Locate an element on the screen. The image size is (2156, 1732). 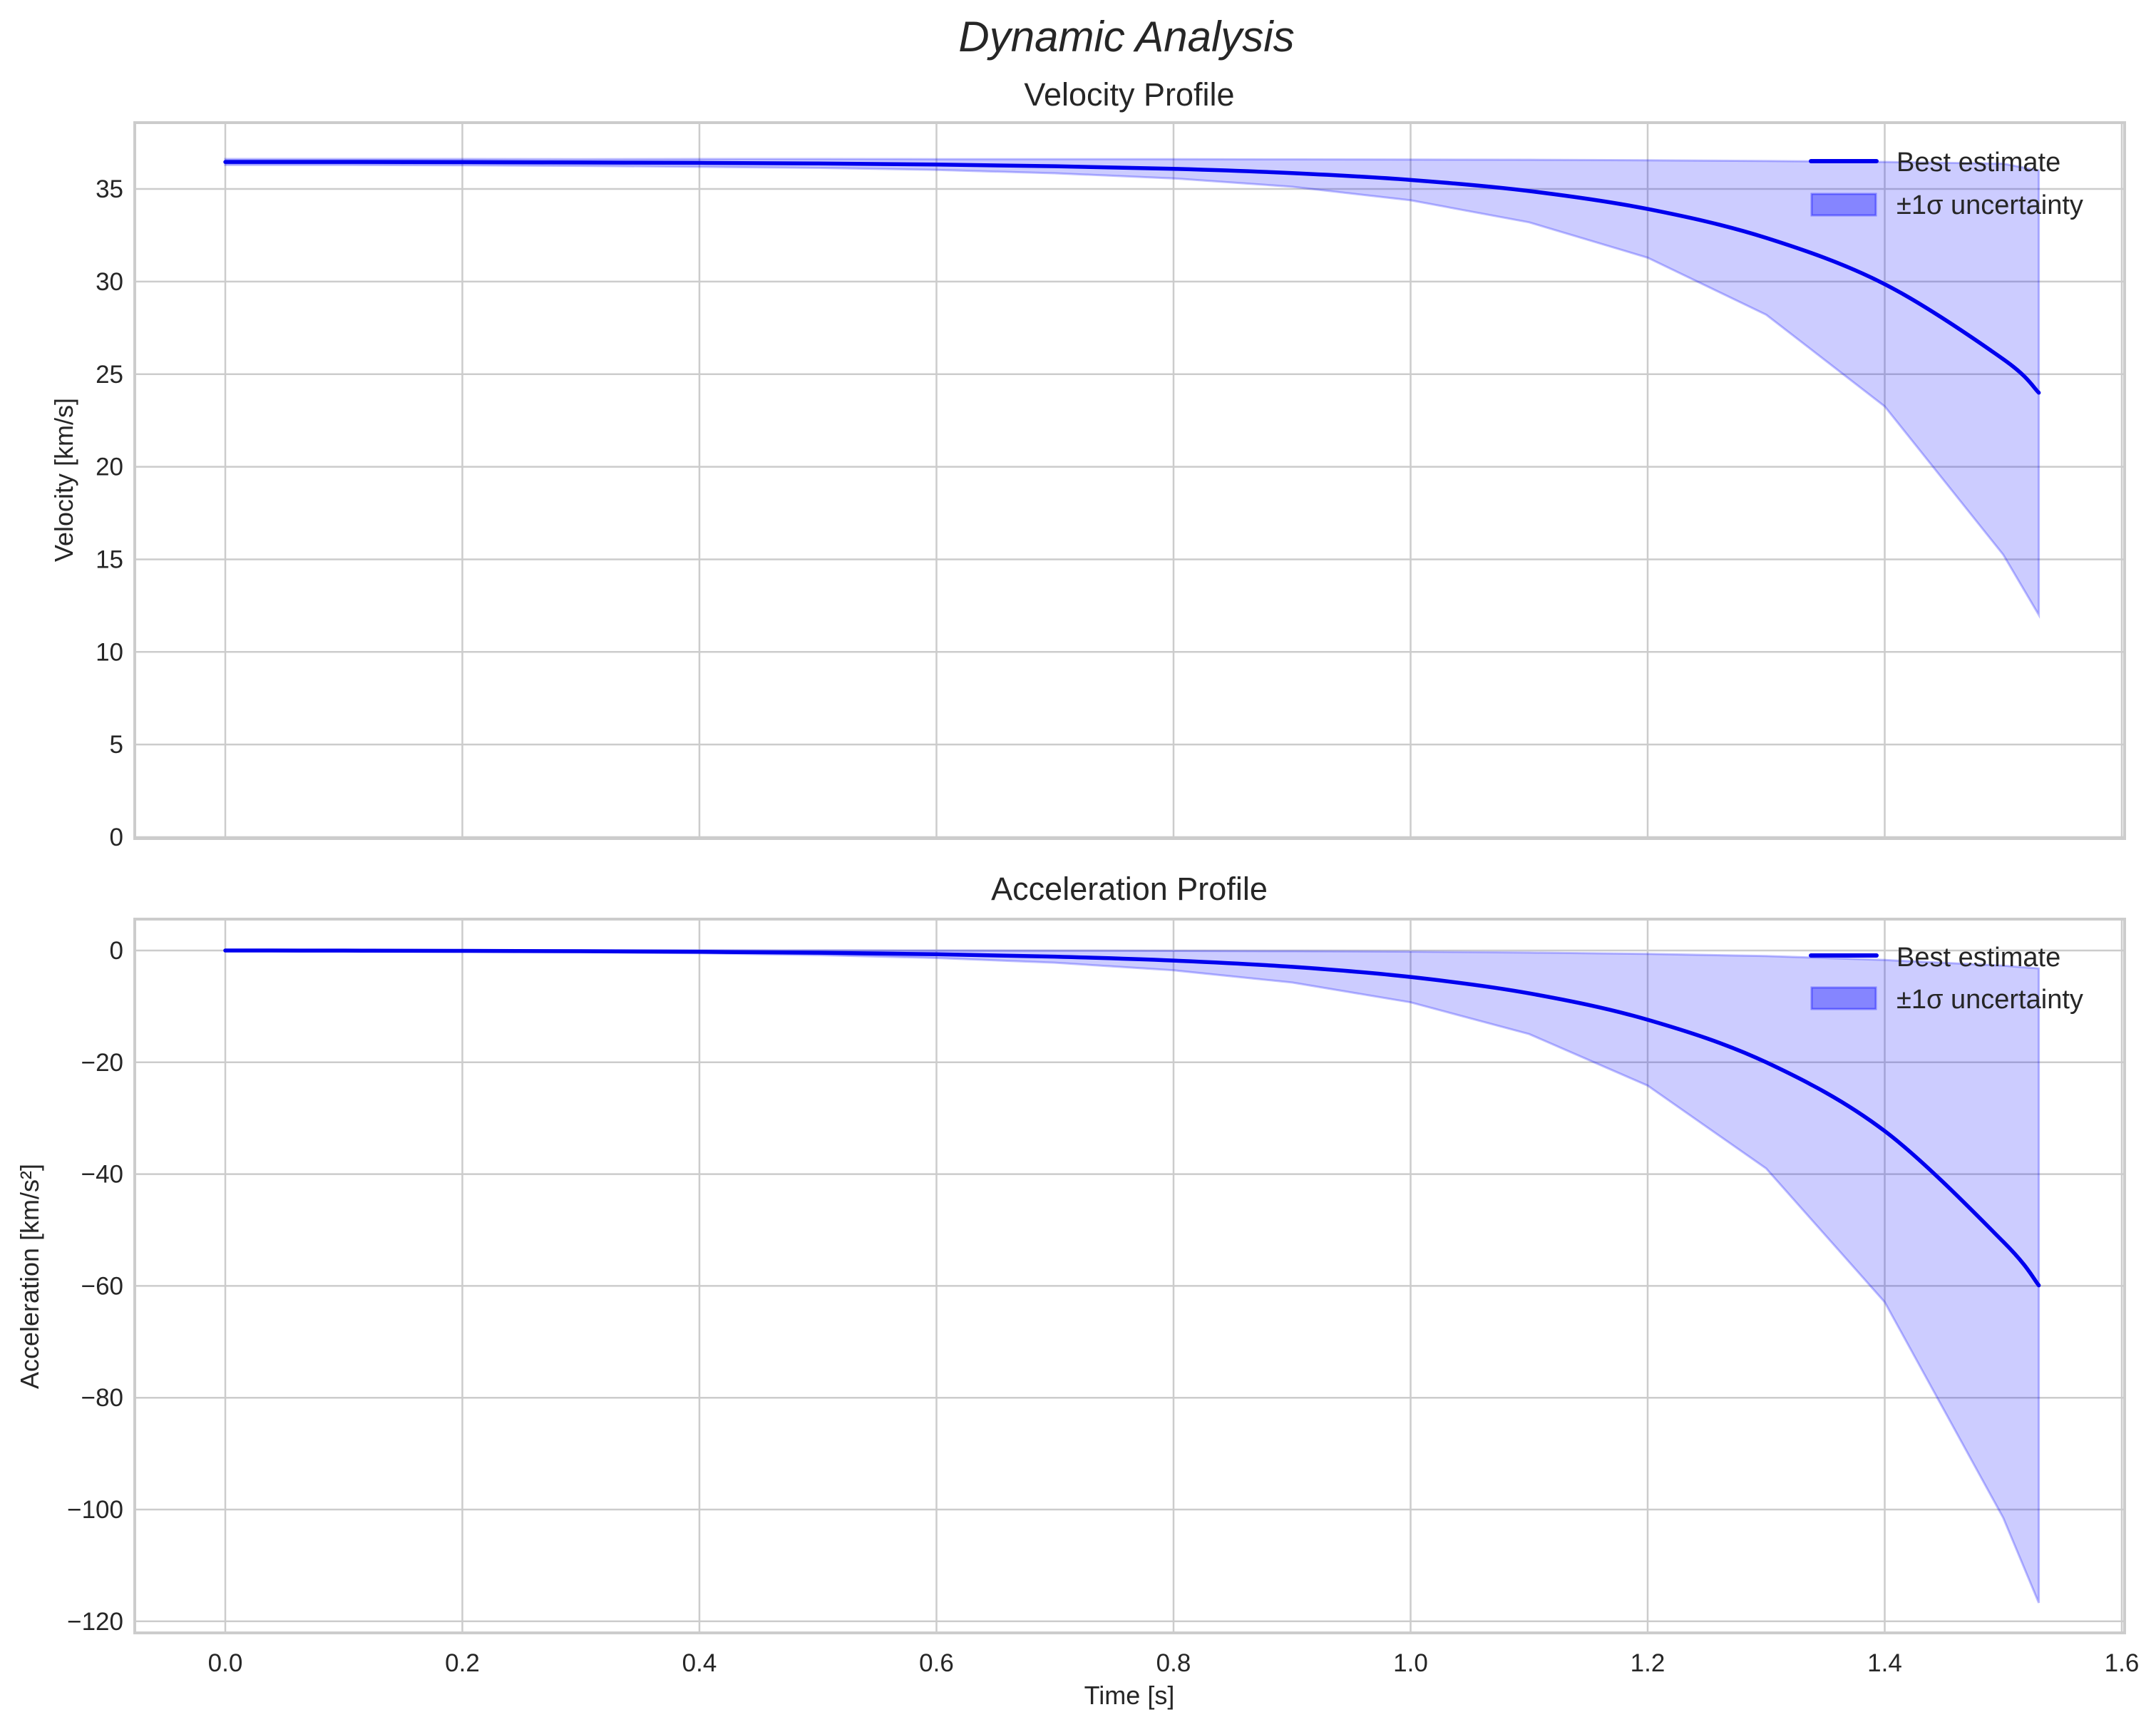
velocity-y-axis-label: Velocity [km/s] is located at coordinates (63, 480).